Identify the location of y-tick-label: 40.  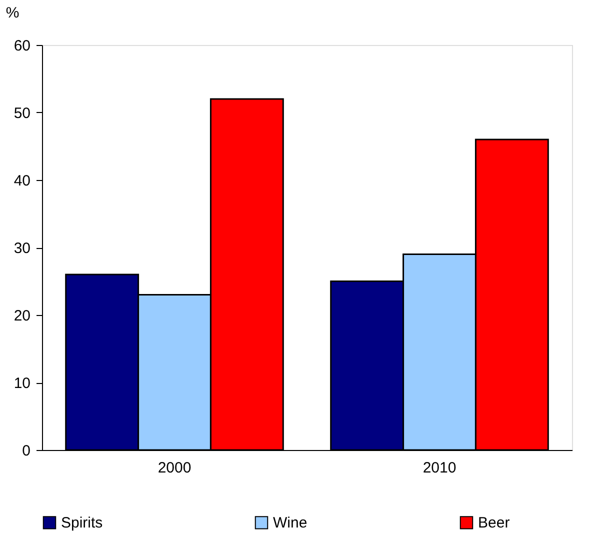
(22, 181).